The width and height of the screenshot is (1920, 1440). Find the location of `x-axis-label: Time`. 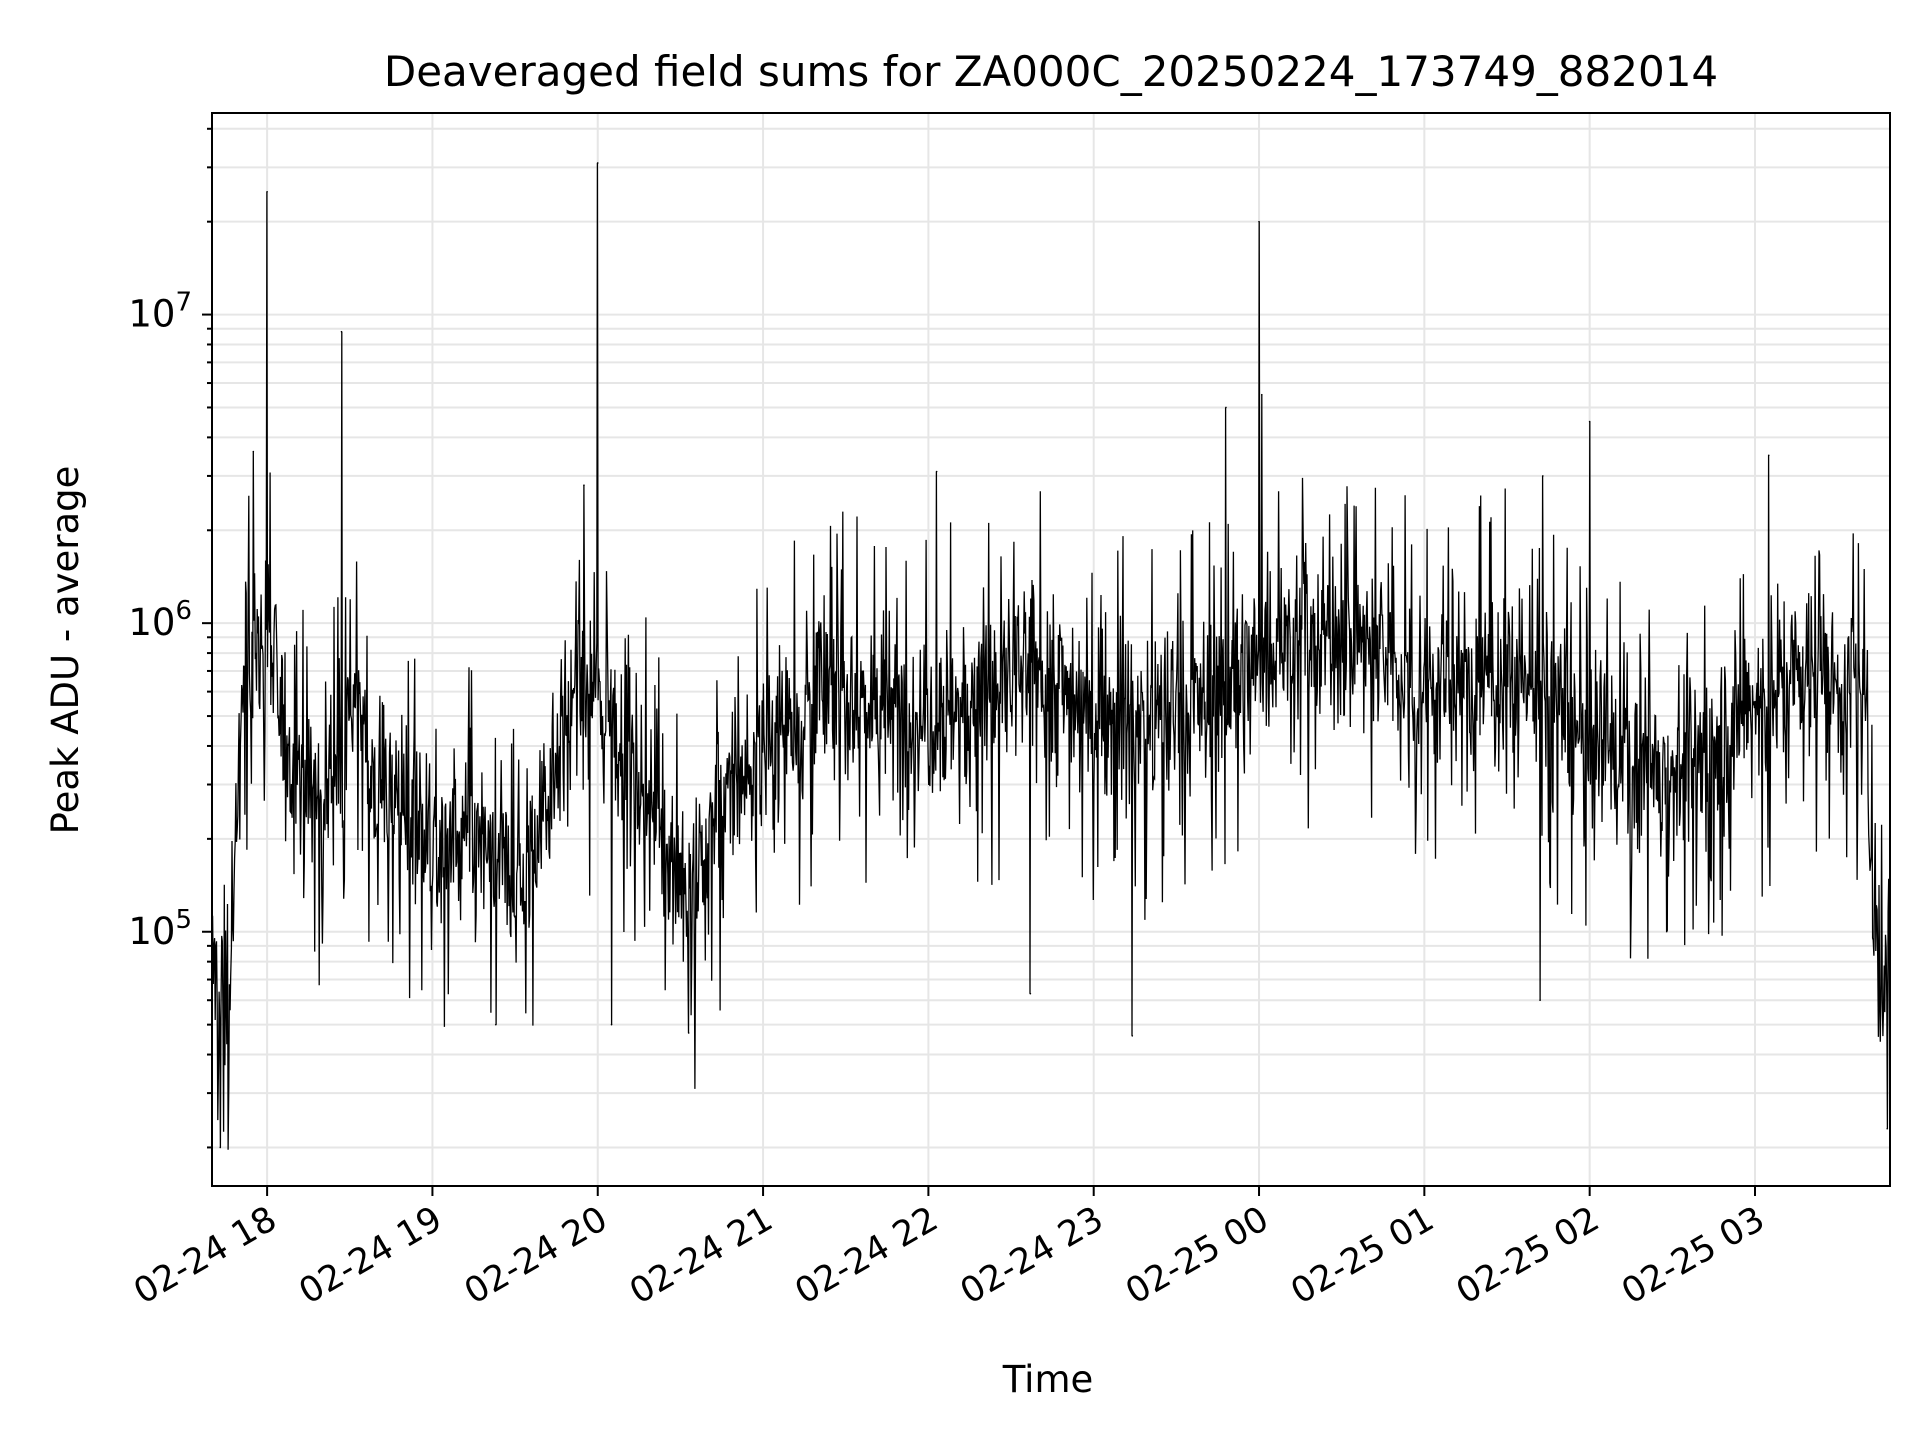

x-axis-label: Time is located at coordinates (1048, 1379).